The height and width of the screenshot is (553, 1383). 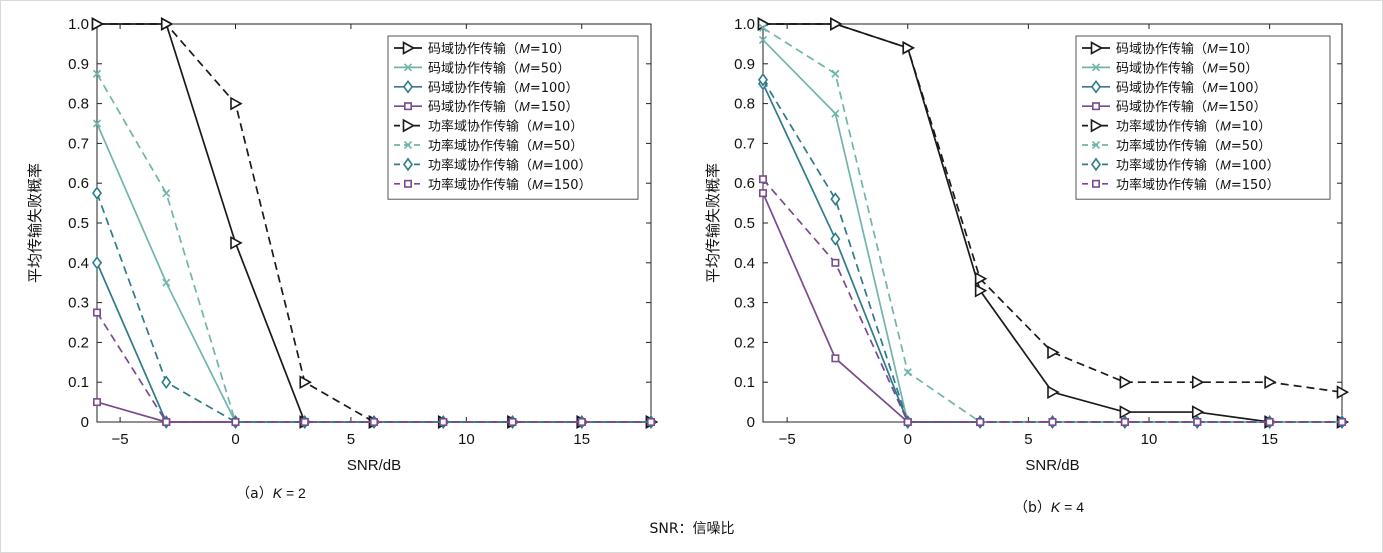 What do you see at coordinates (691, 529) in the screenshot?
I see `figure-note: SNR：信噪比` at bounding box center [691, 529].